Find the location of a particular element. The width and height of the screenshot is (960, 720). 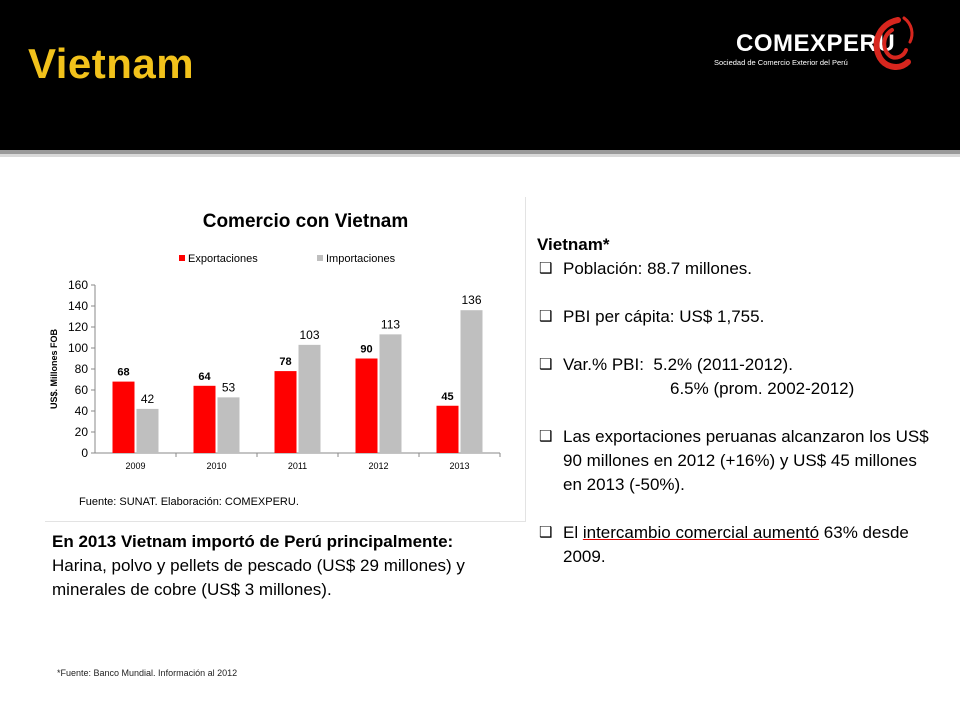

y-tick-label: 100 is located at coordinates (78, 348).